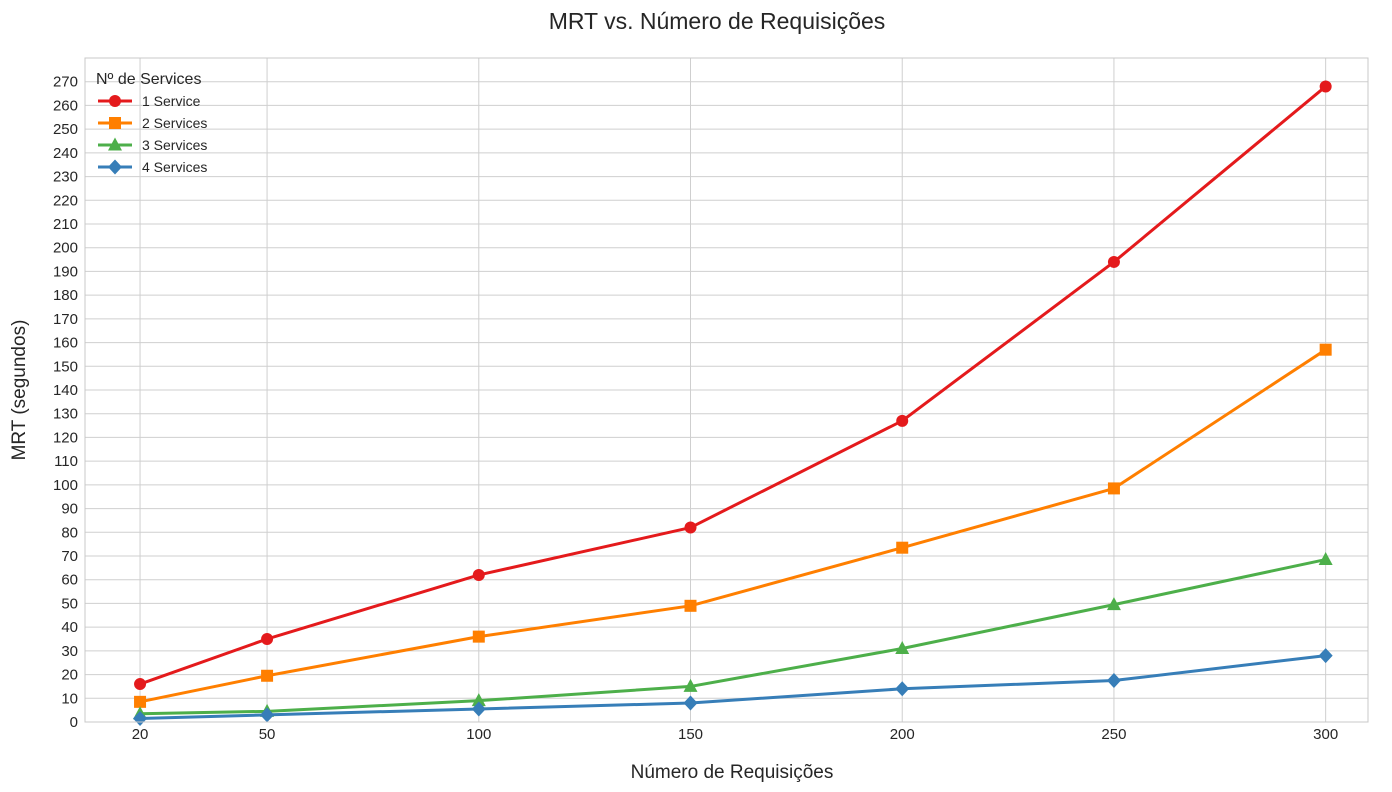  I want to click on legend-entry: 1 Service, so click(149, 101).